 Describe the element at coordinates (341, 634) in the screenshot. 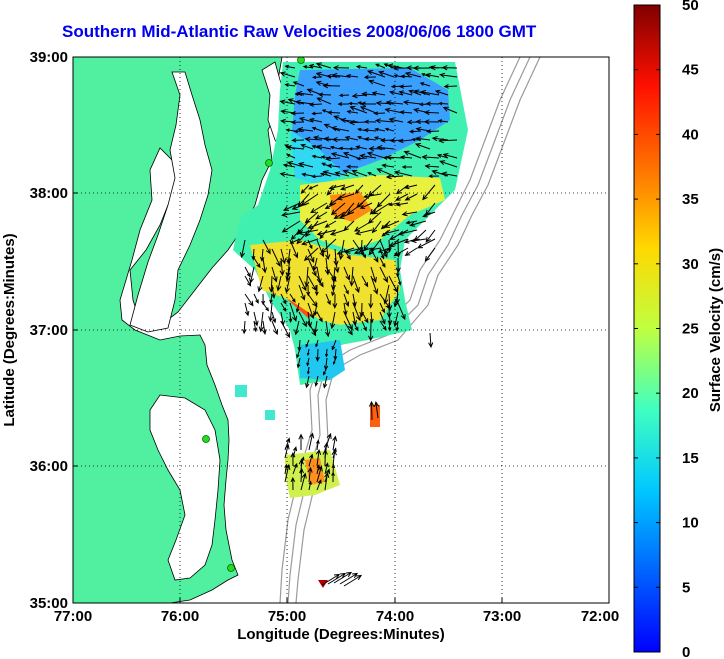

I see `x-axis-label: Longitude (Degrees:Minutes)` at that location.